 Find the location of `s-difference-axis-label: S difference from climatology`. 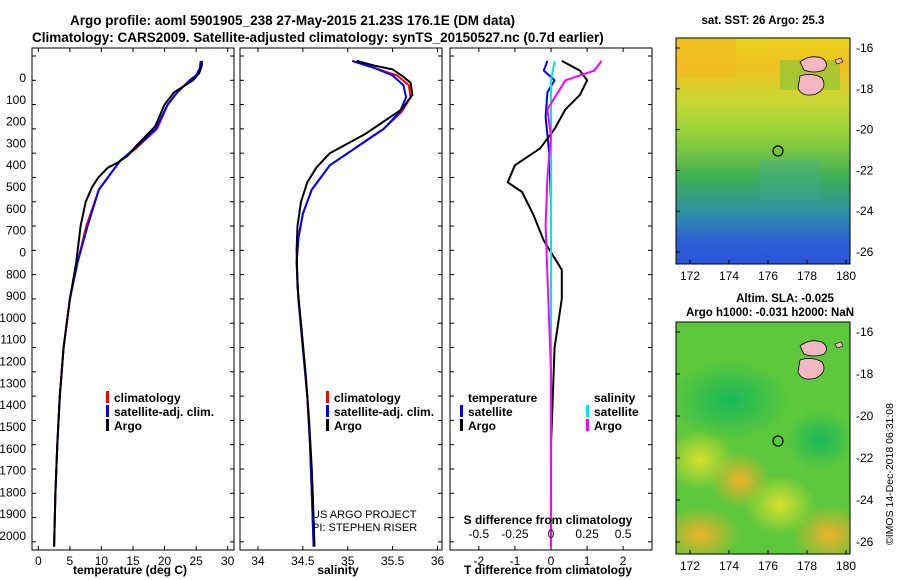

s-difference-axis-label: S difference from climatology is located at coordinates (548, 520).